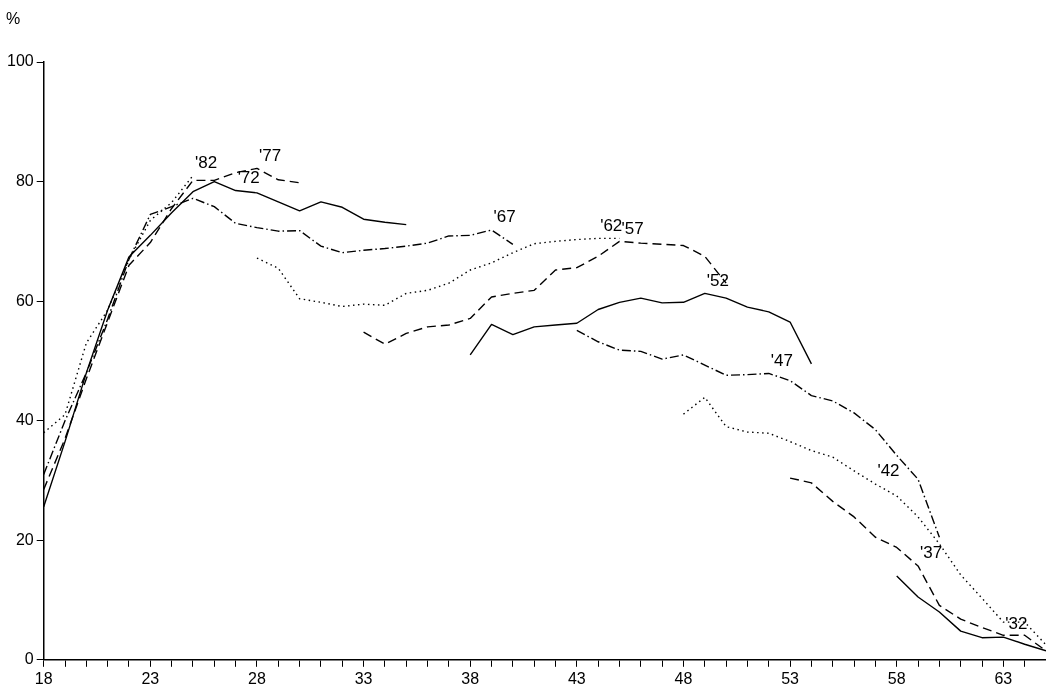  I want to click on series-label: '72, so click(248, 177).